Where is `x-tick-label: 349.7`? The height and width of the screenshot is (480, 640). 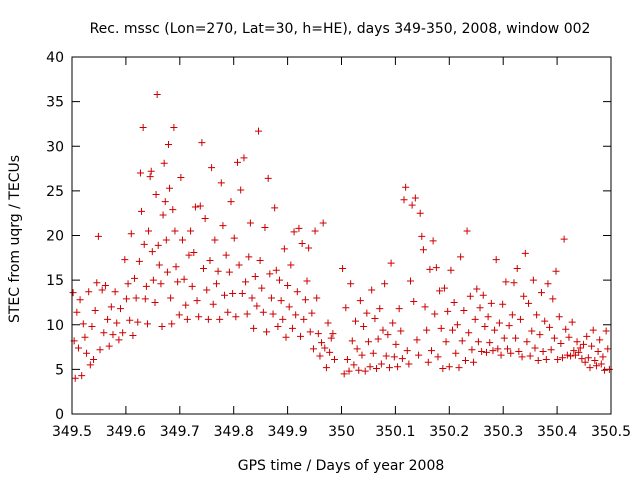
x-tick-label: 349.7 is located at coordinates (180, 432).